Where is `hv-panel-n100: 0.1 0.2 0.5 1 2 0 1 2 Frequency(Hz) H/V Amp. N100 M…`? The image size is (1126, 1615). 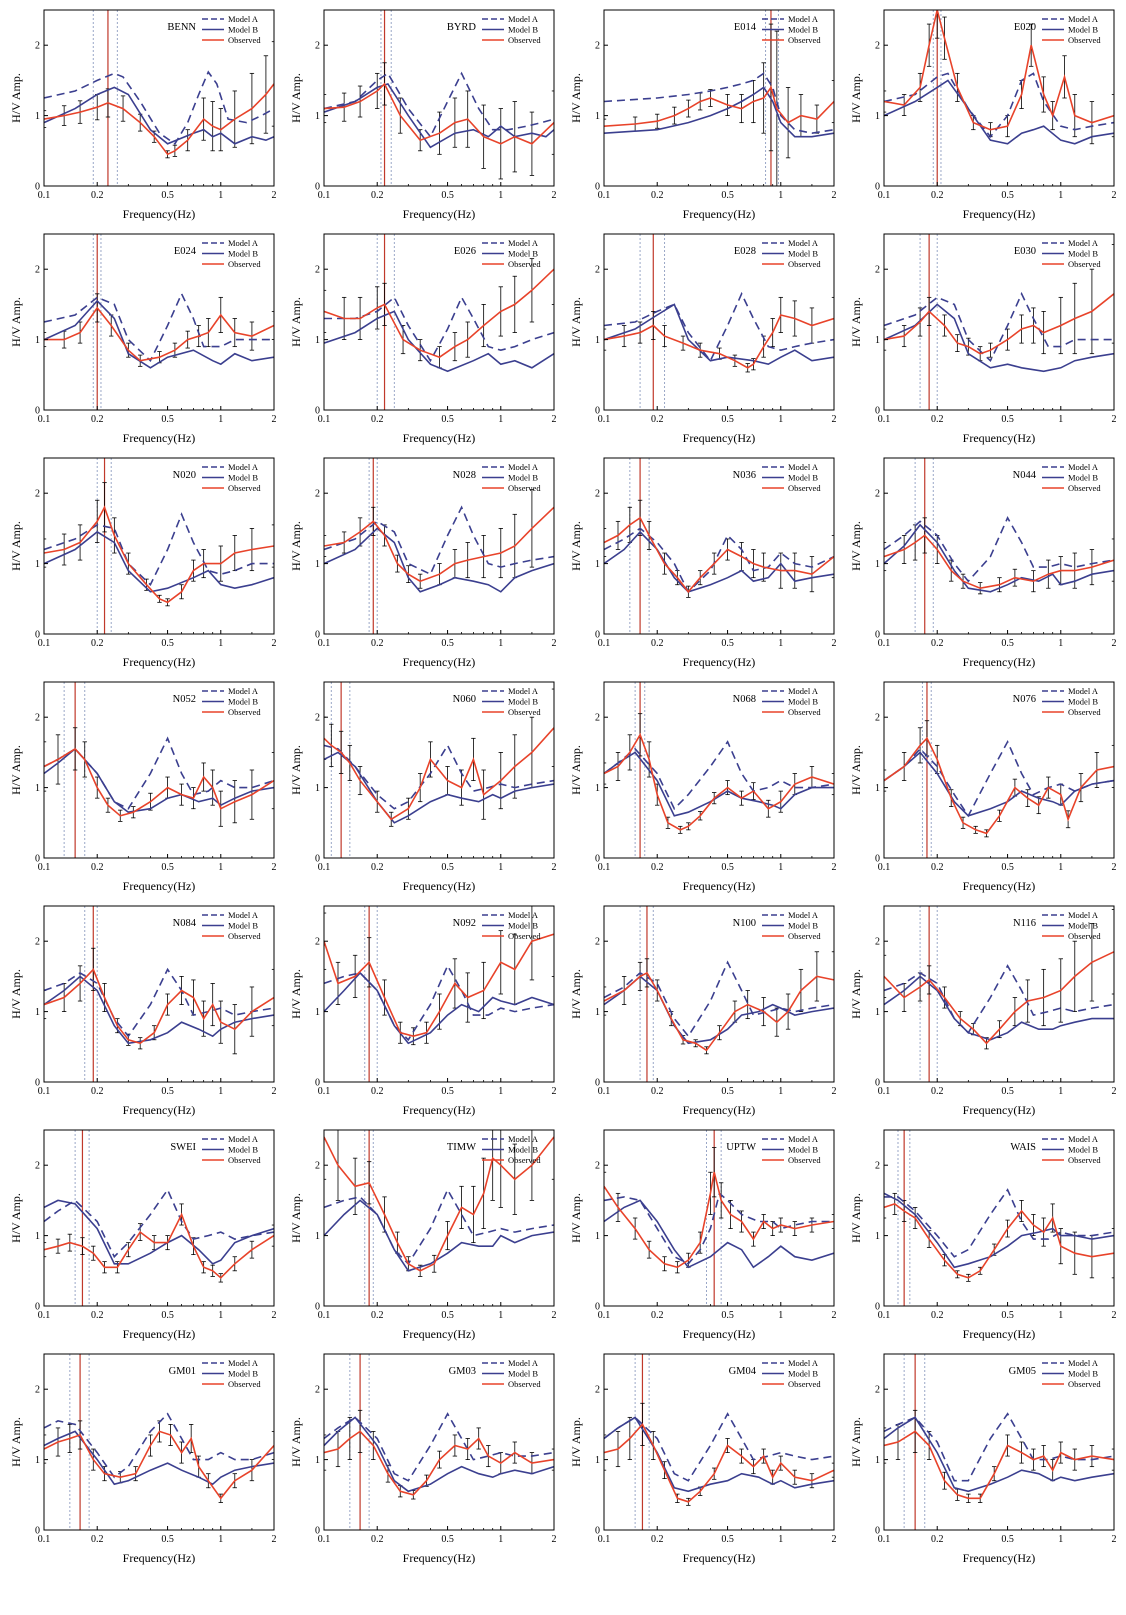
hv-panel-n100: 0.1 0.2 0.5 1 2 0 1 2 Frequency(Hz) H/V Amp. N100 M… is located at coordinates (703, 1011).